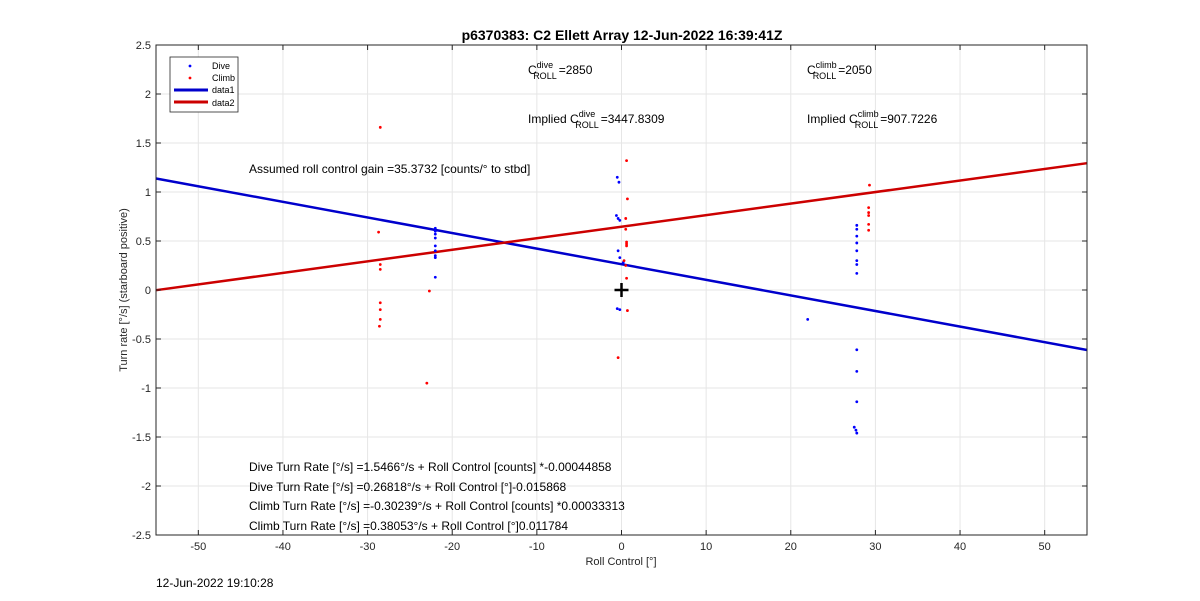  I want to click on y-tick-label: -1, so click(146, 389).